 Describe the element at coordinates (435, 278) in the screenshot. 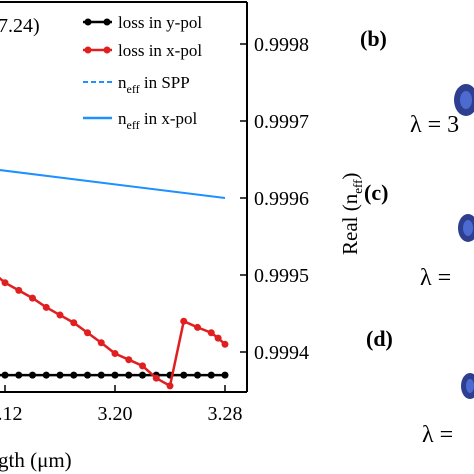

I see `lambda-label-c: λ =` at that location.